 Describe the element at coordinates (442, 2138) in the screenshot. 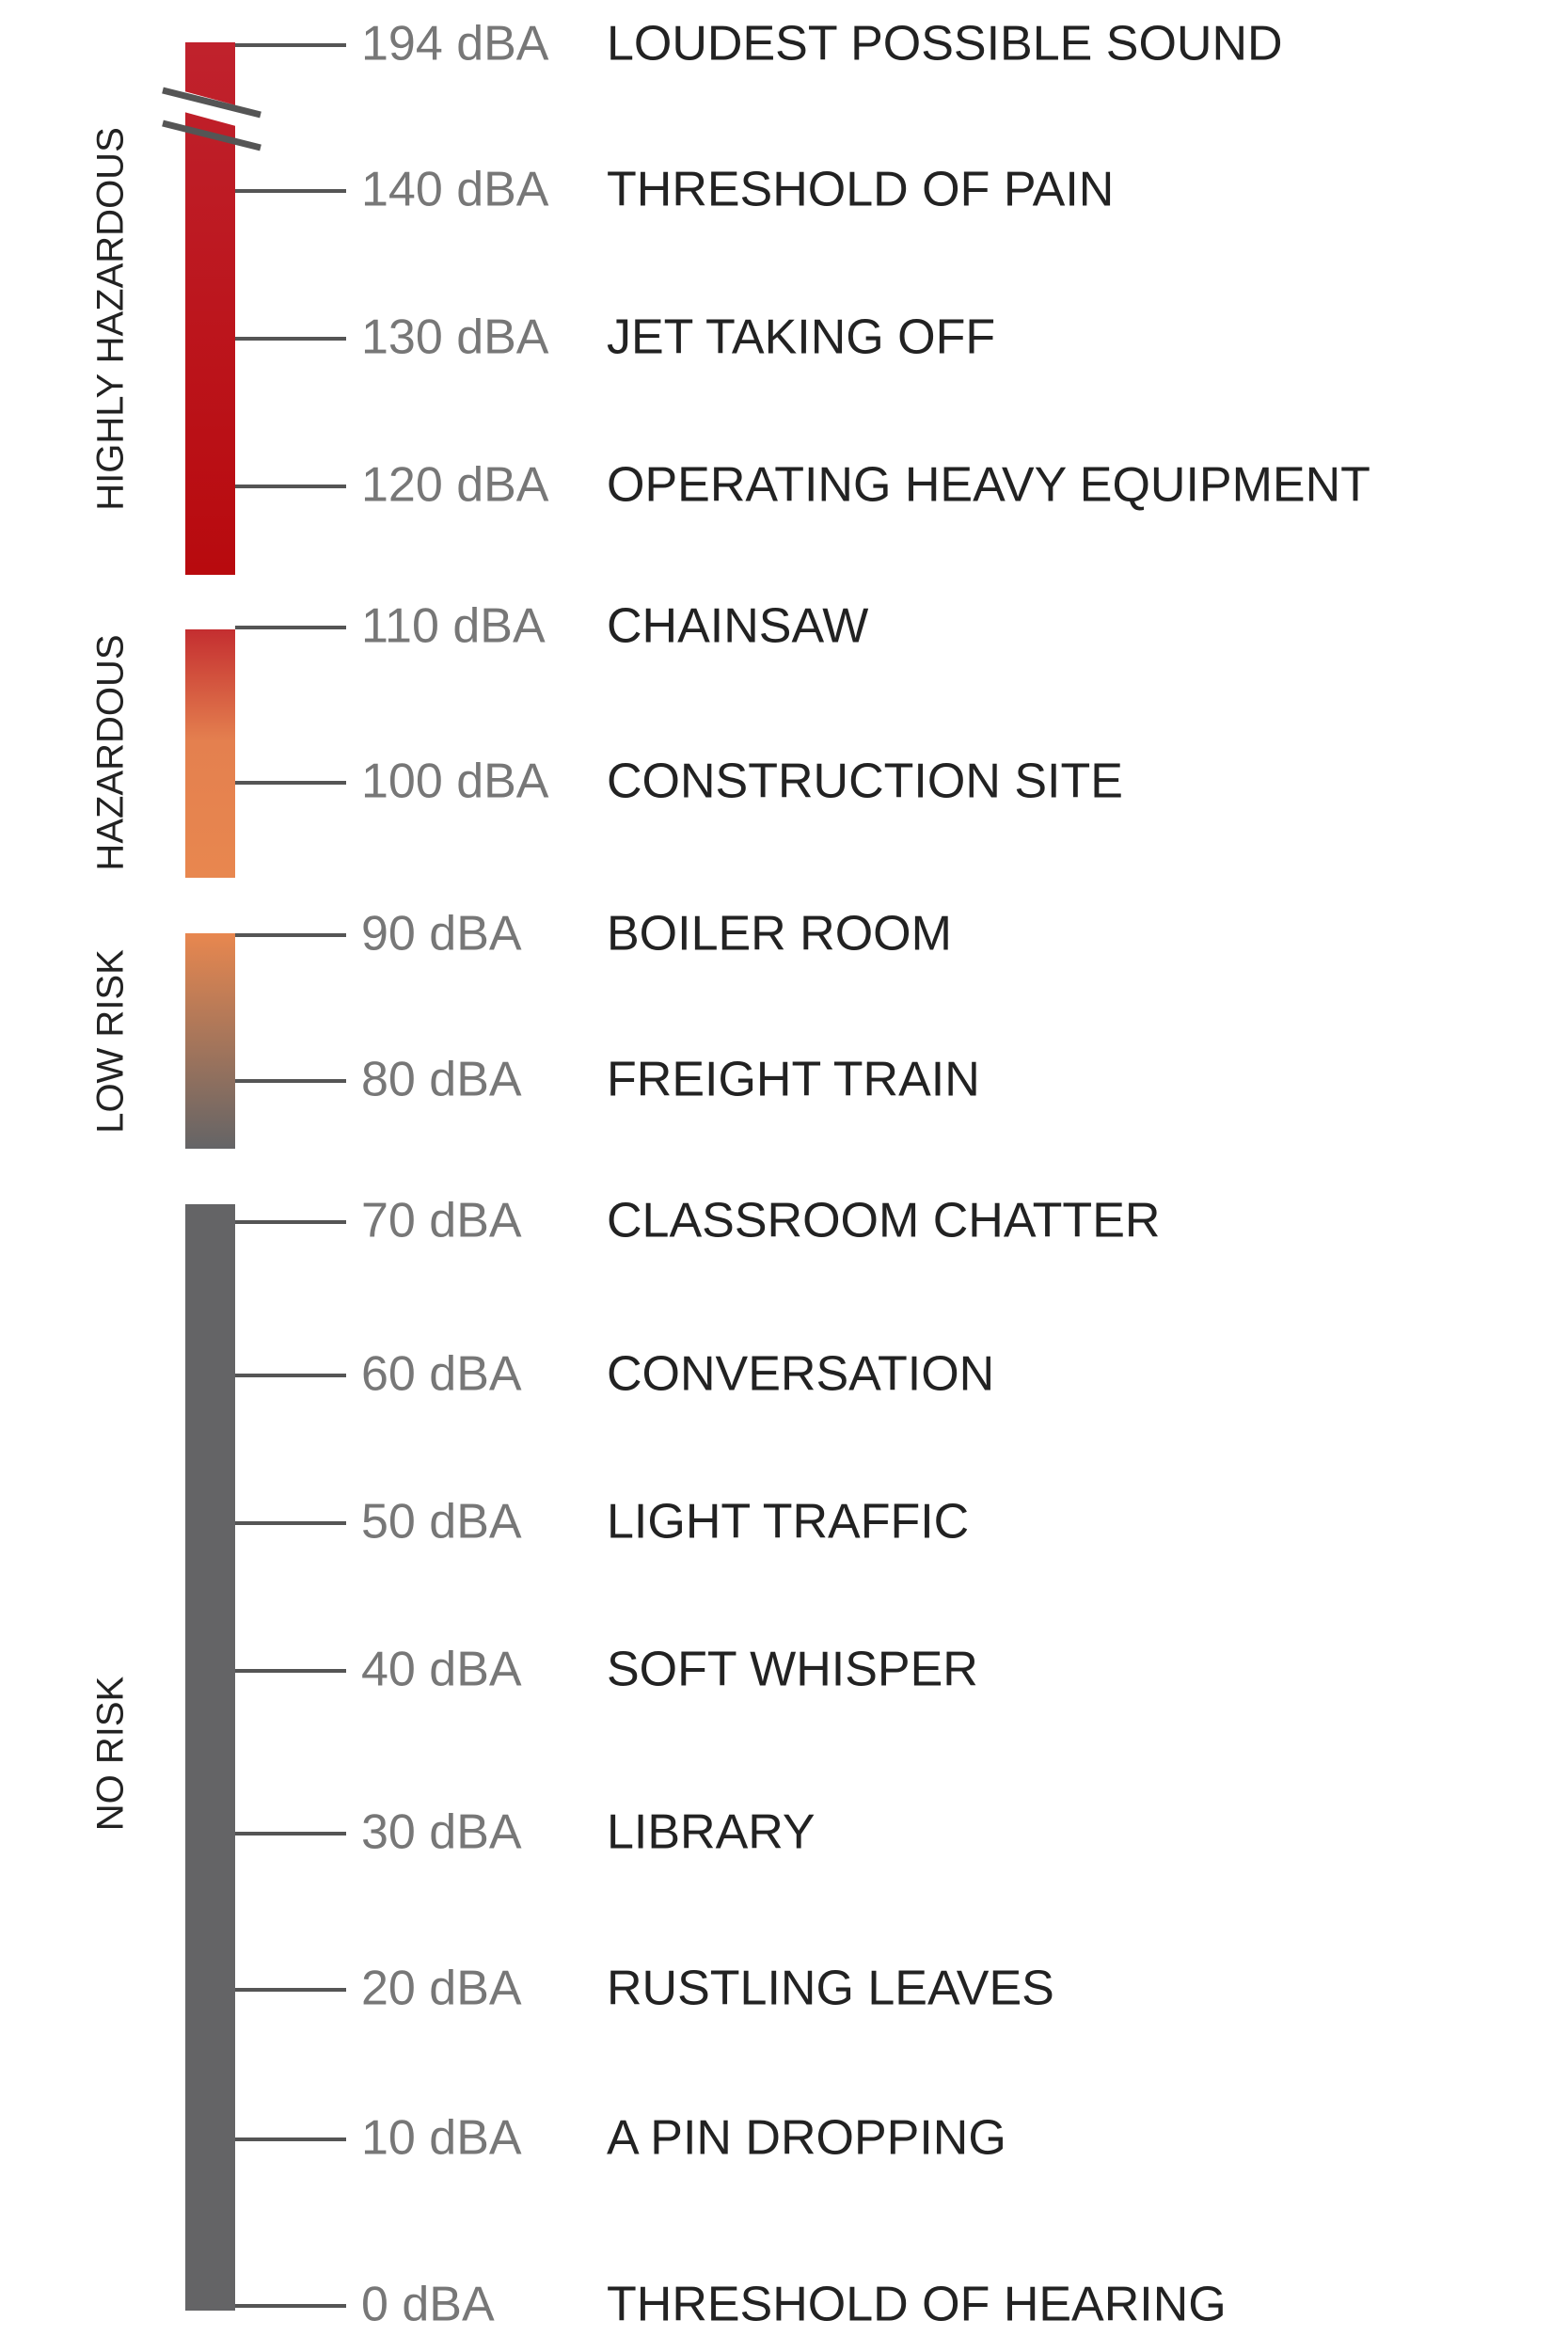

I see `level-value: 10 dBA` at that location.